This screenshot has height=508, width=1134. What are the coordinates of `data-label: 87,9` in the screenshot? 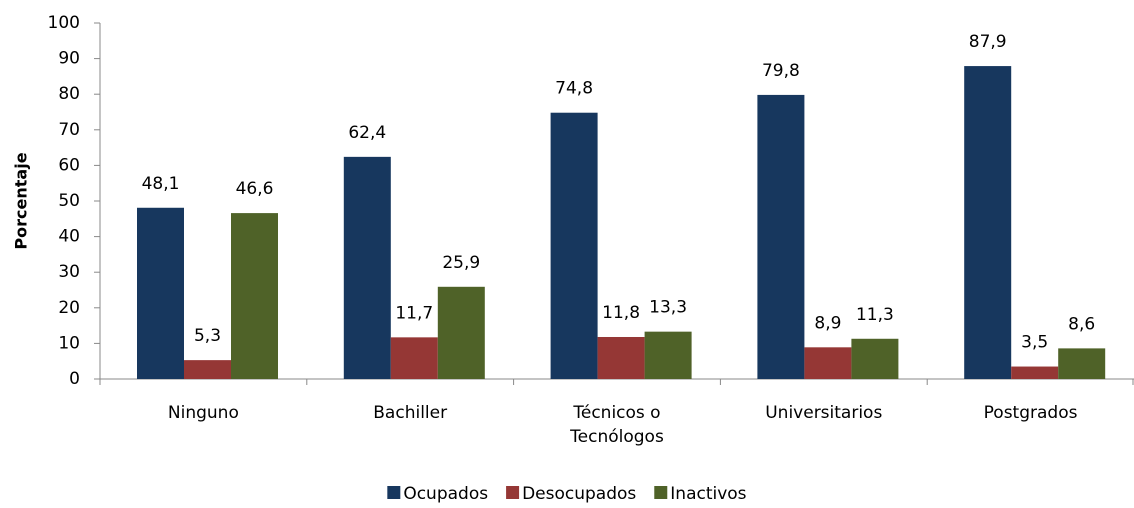 It's located at (988, 42).